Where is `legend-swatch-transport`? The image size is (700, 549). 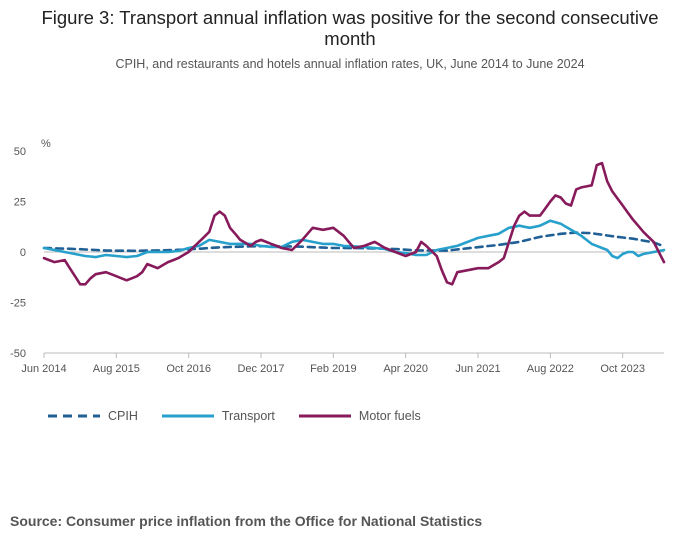 legend-swatch-transport is located at coordinates (187, 416).